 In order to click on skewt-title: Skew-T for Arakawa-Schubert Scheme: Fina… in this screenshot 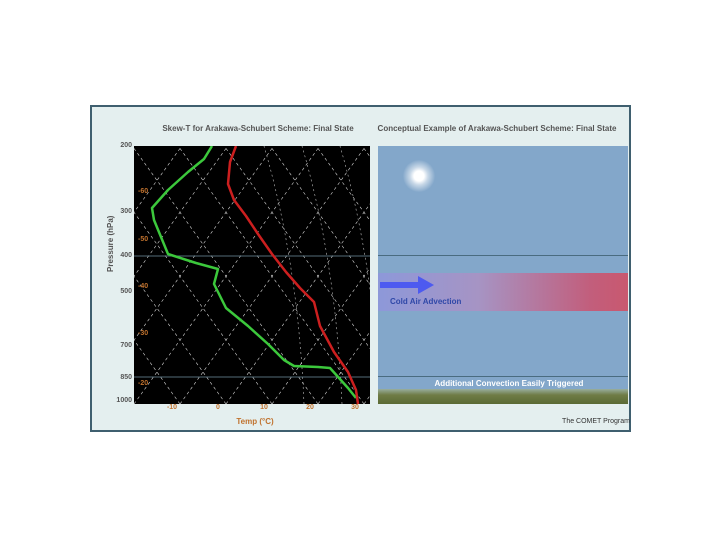, I will do `click(258, 128)`.